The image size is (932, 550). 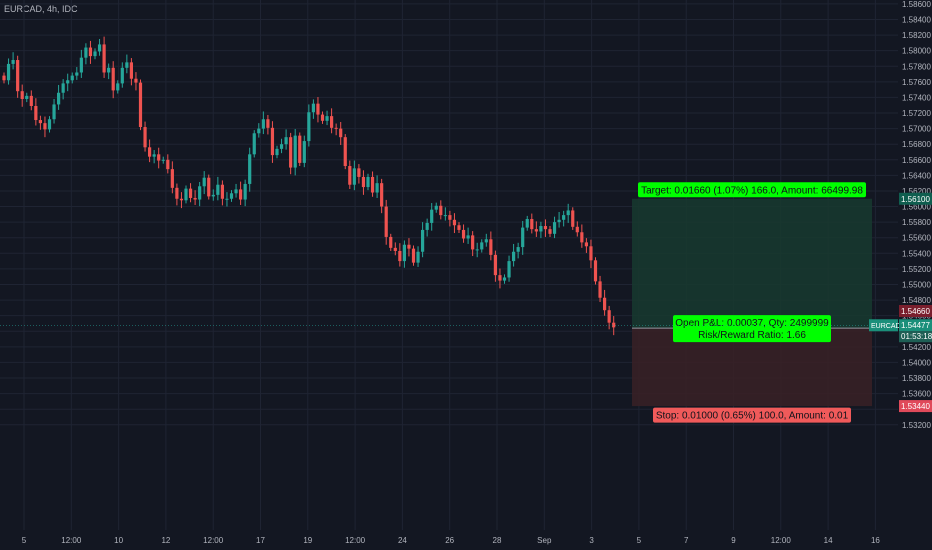 What do you see at coordinates (916, 378) in the screenshot?
I see `y-tick-label: 1.53800` at bounding box center [916, 378].